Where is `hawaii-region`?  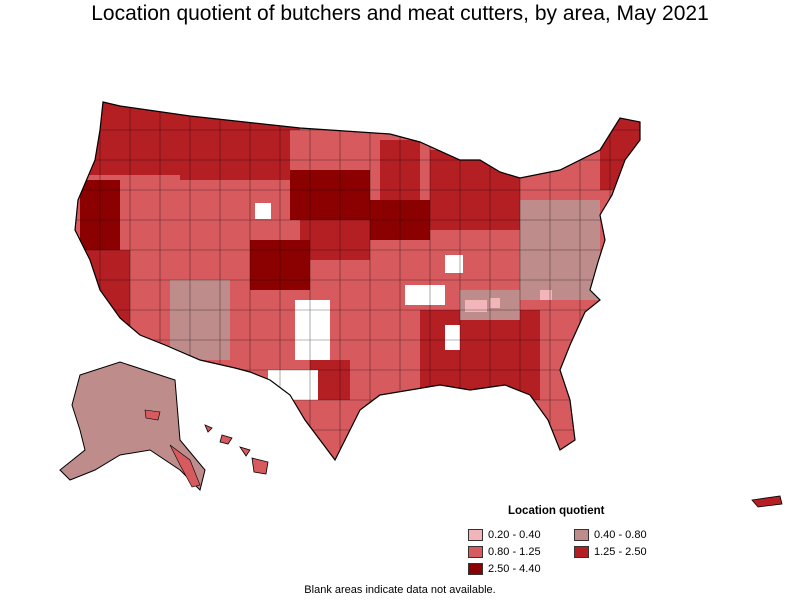
hawaii-region is located at coordinates (236, 449).